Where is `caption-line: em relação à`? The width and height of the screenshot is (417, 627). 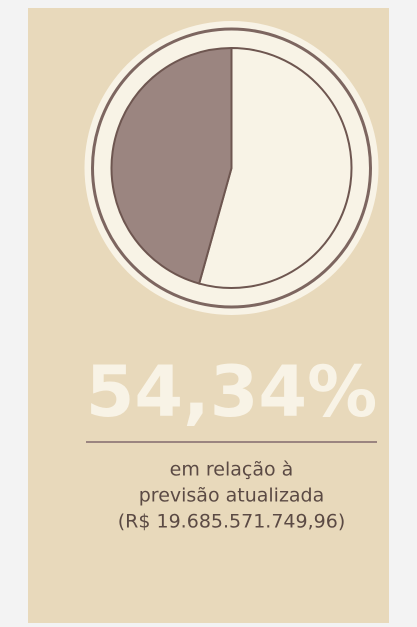 caption-line: em relação à is located at coordinates (232, 470).